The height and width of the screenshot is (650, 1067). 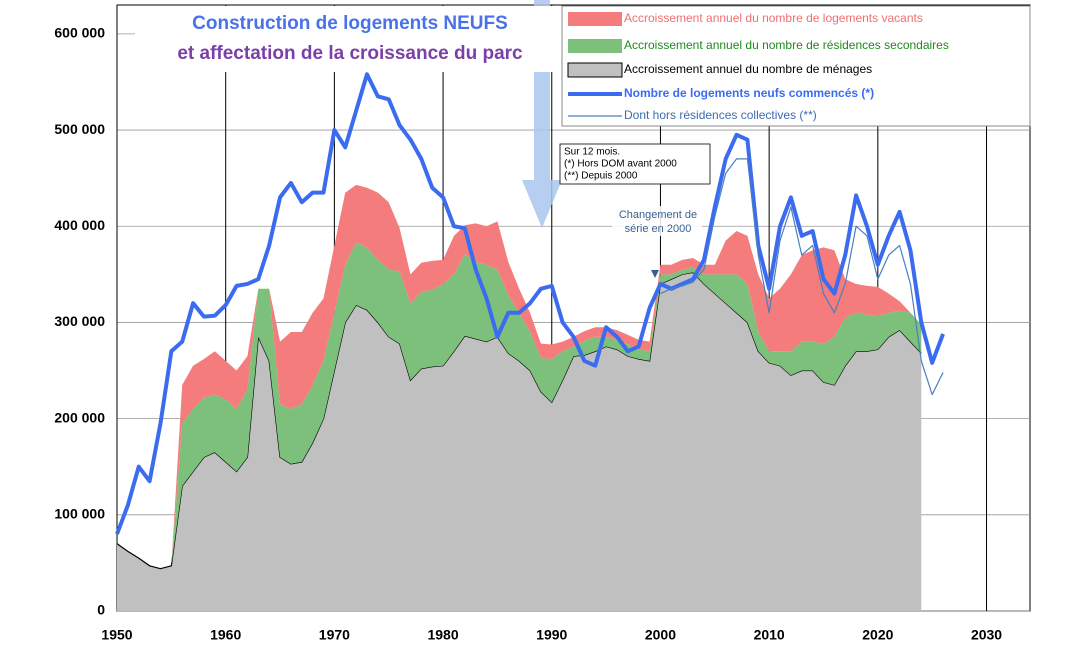 What do you see at coordinates (769, 635) in the screenshot?
I see `x-tick-label: 2010` at bounding box center [769, 635].